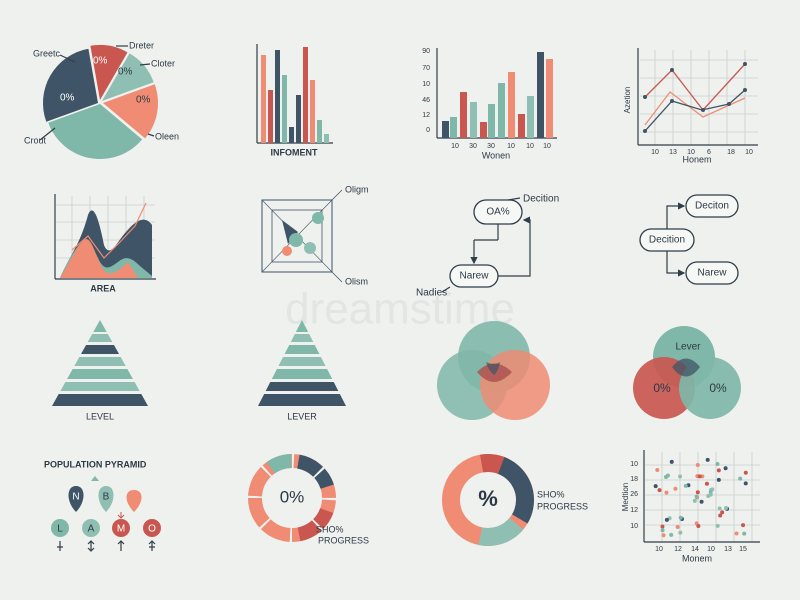 This screenshot has height=600, width=800. Describe the element at coordinates (343, 540) in the screenshot. I see `donut-label: PROGRESS` at that location.